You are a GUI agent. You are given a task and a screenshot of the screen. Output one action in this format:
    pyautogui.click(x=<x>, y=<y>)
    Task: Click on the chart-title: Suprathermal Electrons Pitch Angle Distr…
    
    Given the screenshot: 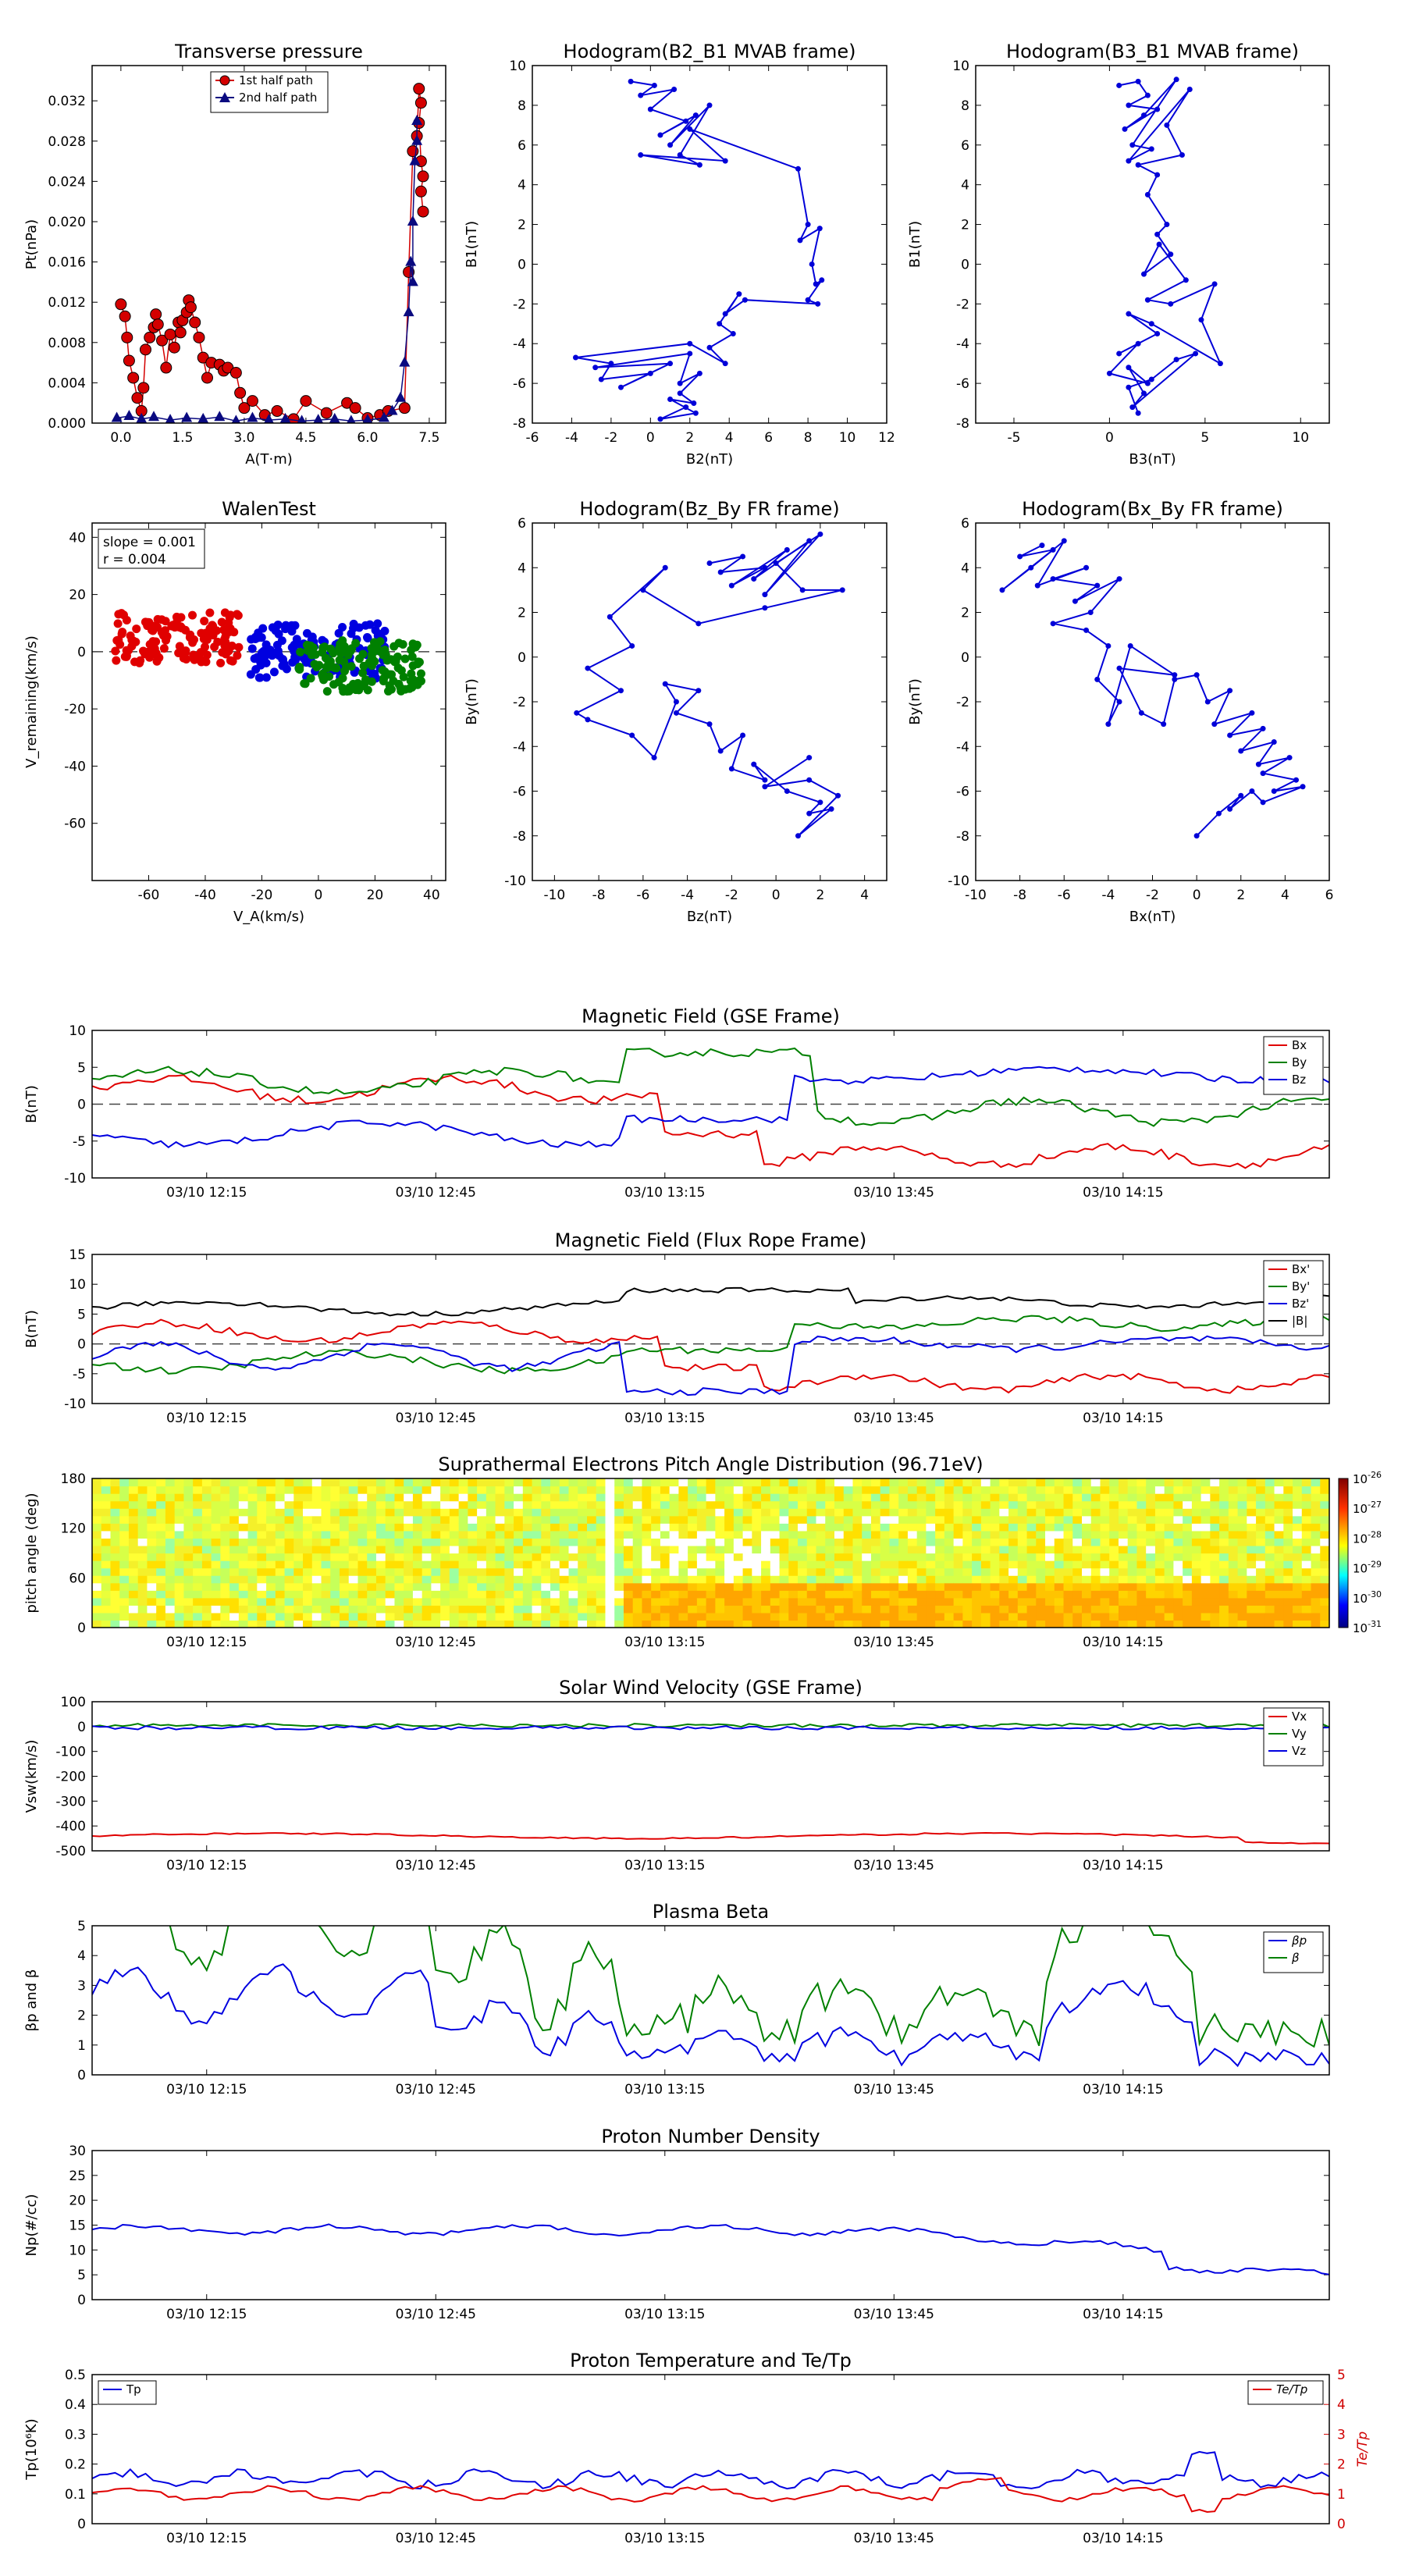 What is the action you would take?
    pyautogui.click(x=711, y=1464)
    